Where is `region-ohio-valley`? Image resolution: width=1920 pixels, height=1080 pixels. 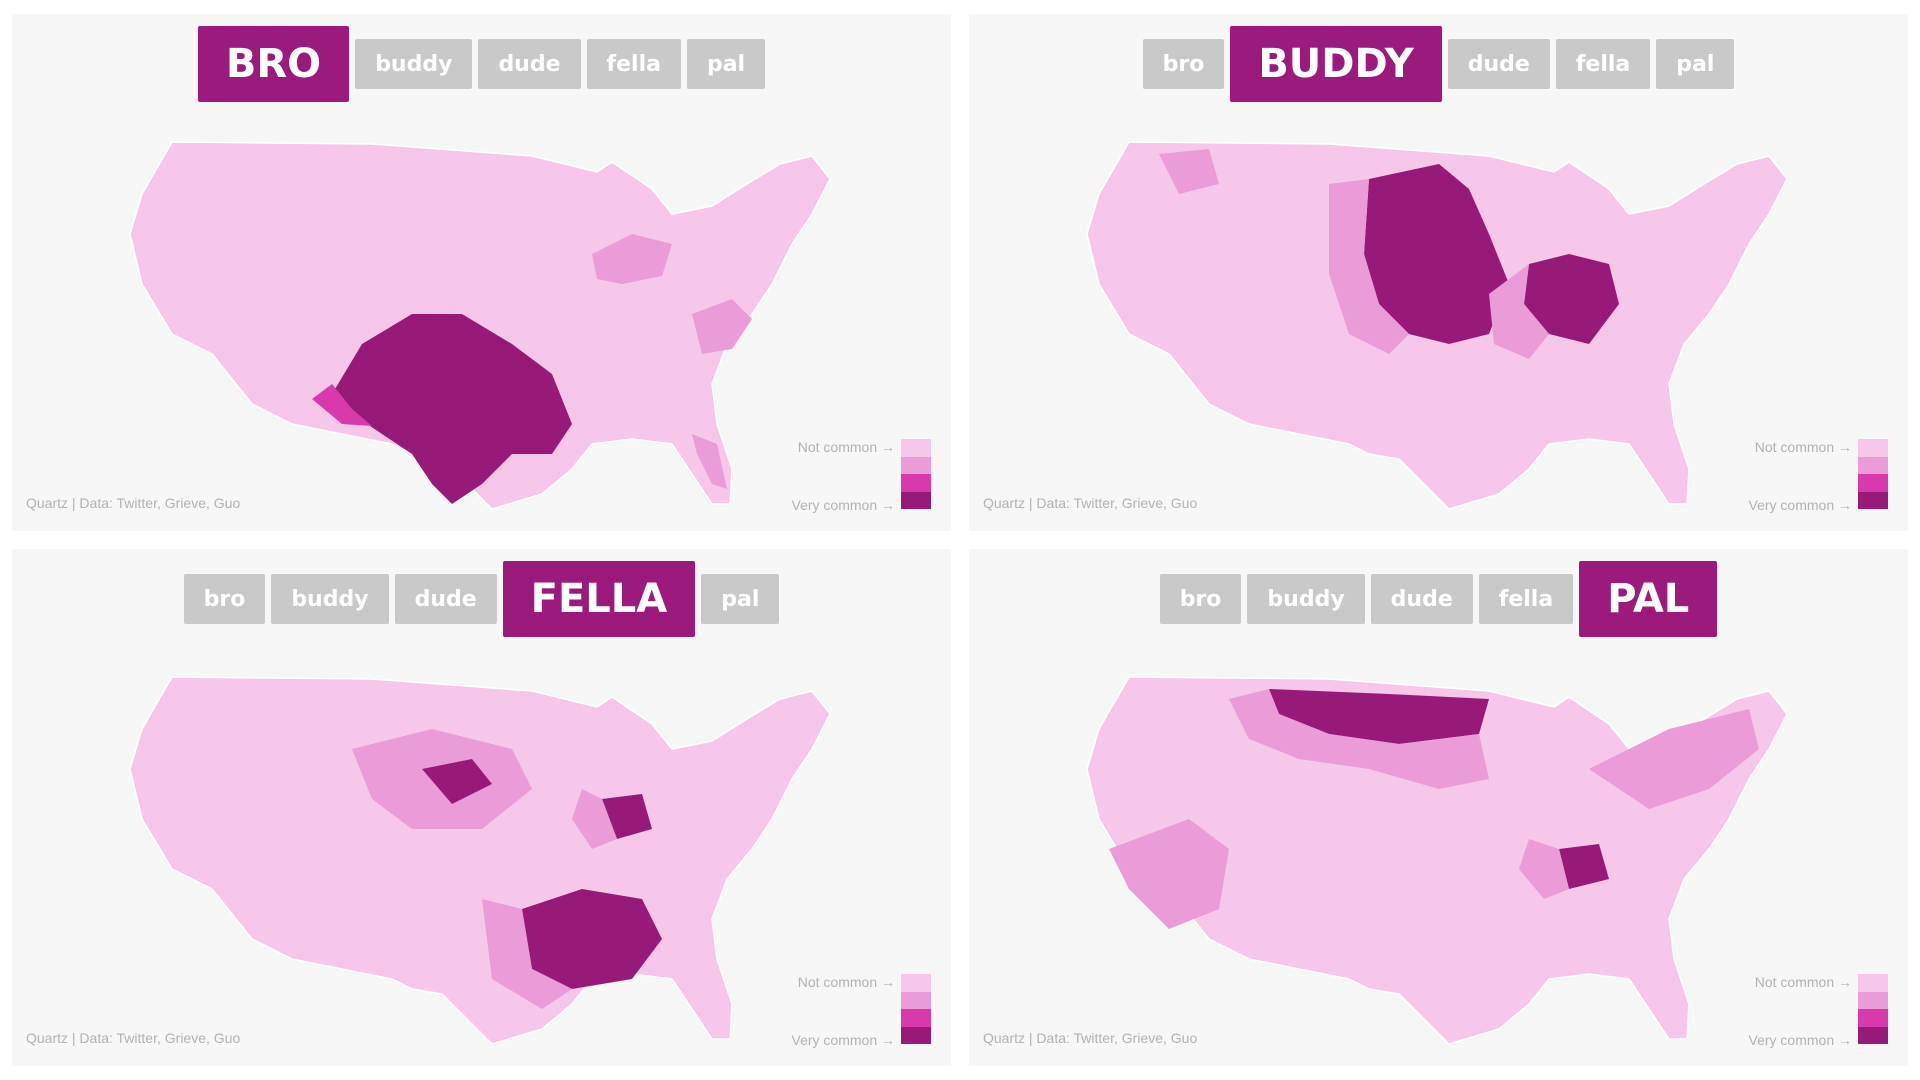
region-ohio-valley is located at coordinates (1571, 299).